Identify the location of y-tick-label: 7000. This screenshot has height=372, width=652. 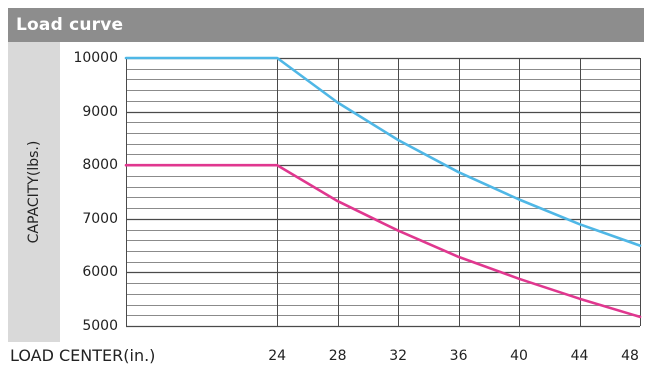
(100, 218).